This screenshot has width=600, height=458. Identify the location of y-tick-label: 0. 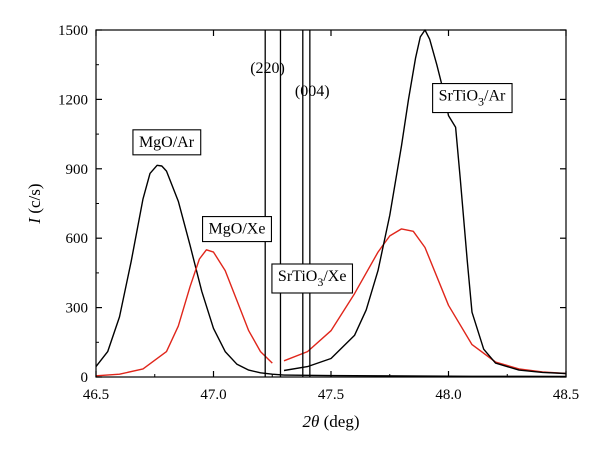
(85, 378).